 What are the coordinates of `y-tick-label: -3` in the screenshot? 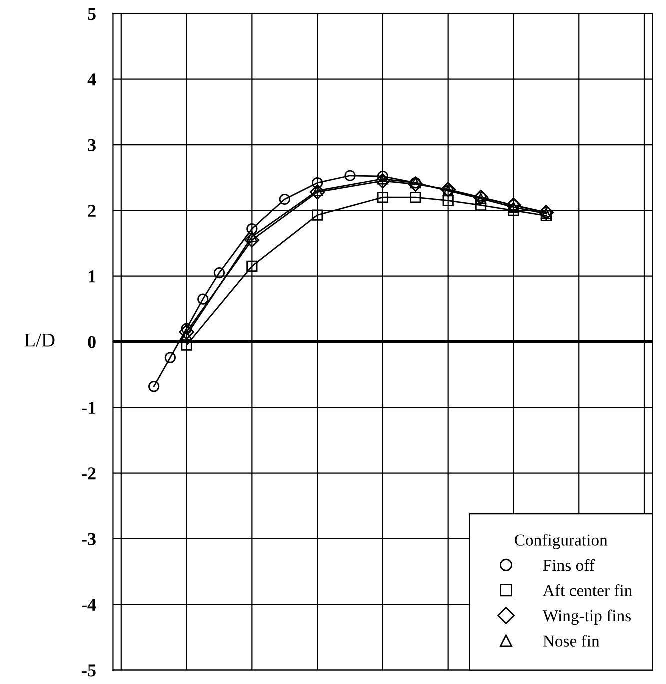 It's located at (89, 539).